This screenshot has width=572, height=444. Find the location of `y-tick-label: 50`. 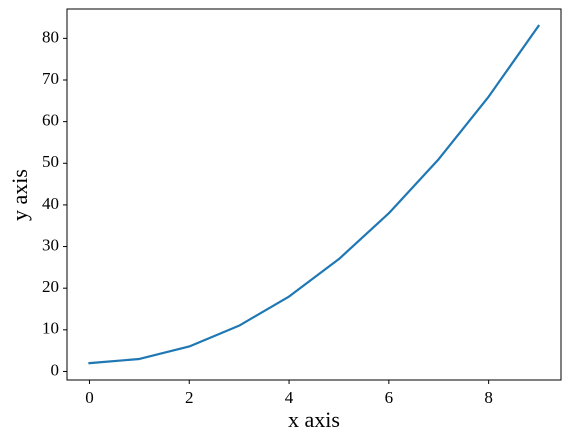

y-tick-label: 50 is located at coordinates (50, 161).